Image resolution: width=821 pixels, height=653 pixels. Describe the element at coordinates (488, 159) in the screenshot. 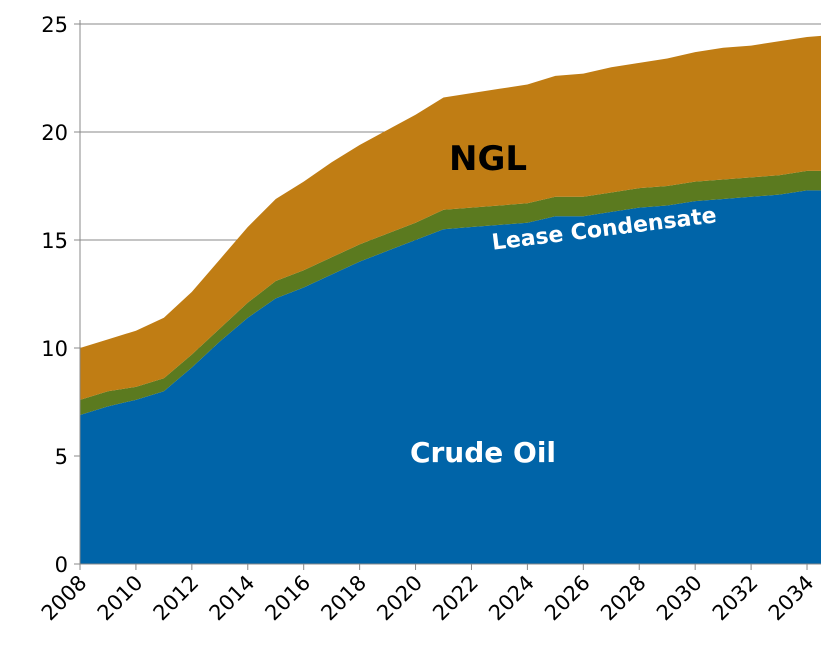

I see `series-label: NGL` at that location.